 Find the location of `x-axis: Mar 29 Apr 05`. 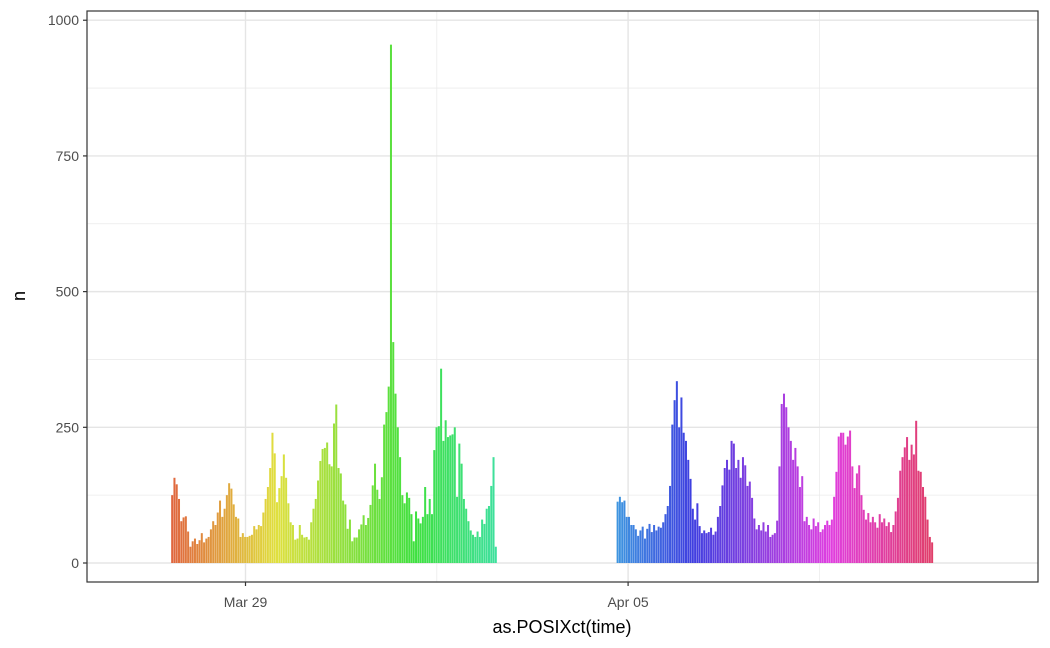

x-axis: Mar 29 Apr 05 is located at coordinates (436, 596).